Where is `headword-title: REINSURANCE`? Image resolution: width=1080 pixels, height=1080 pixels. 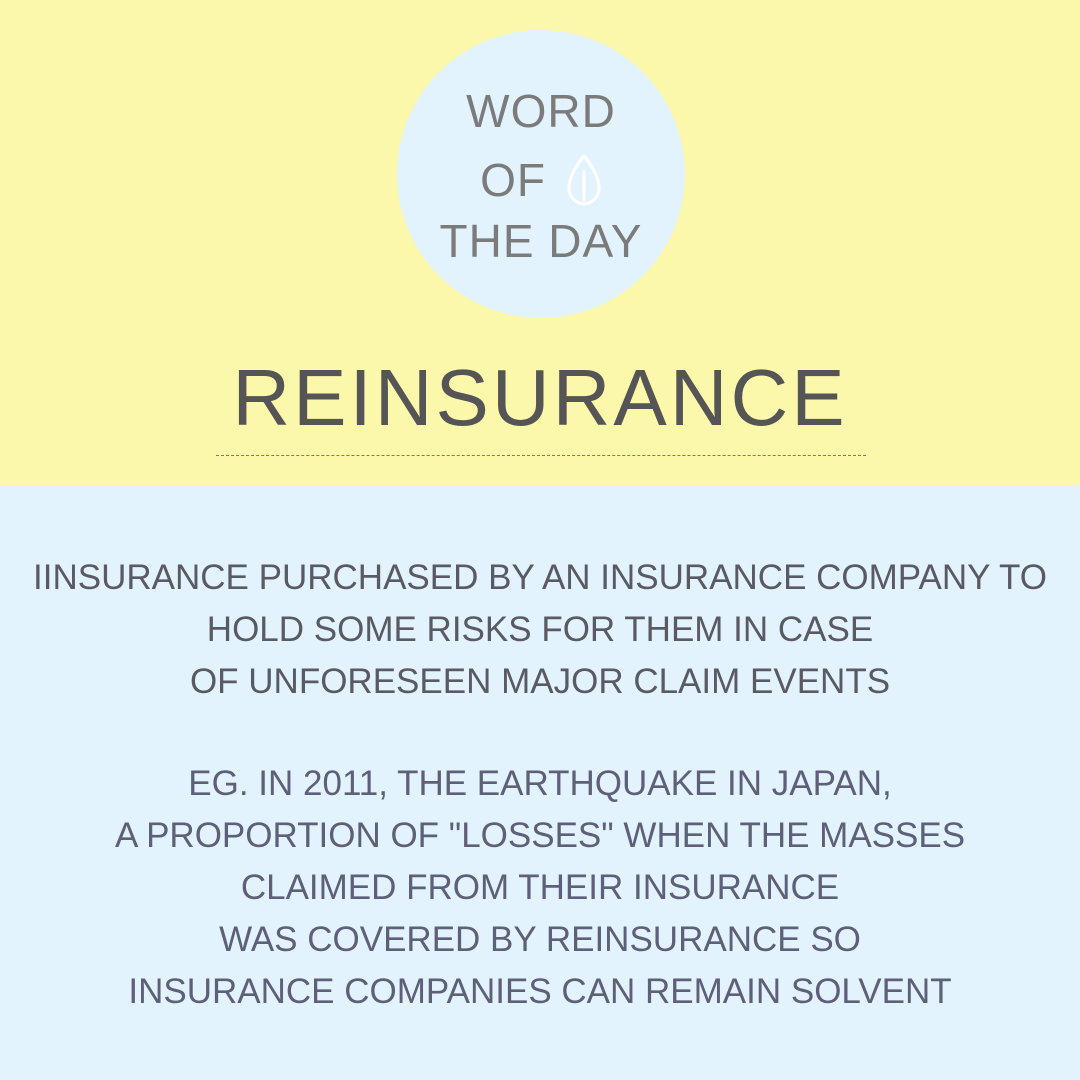
headword-title: REINSURANCE is located at coordinates (540, 397).